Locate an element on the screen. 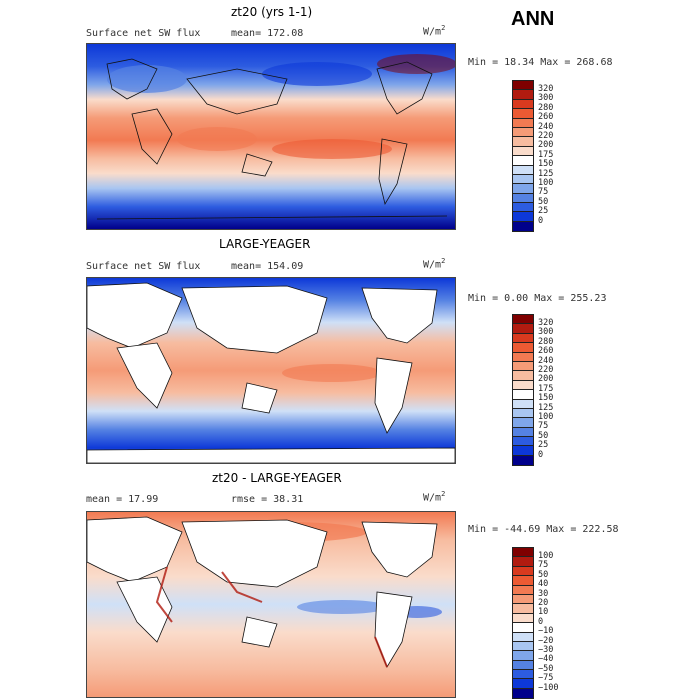 This screenshot has width=700, height=700. panel-2-minmax: Min = 0.00 Max = 255.23 is located at coordinates (537, 298).